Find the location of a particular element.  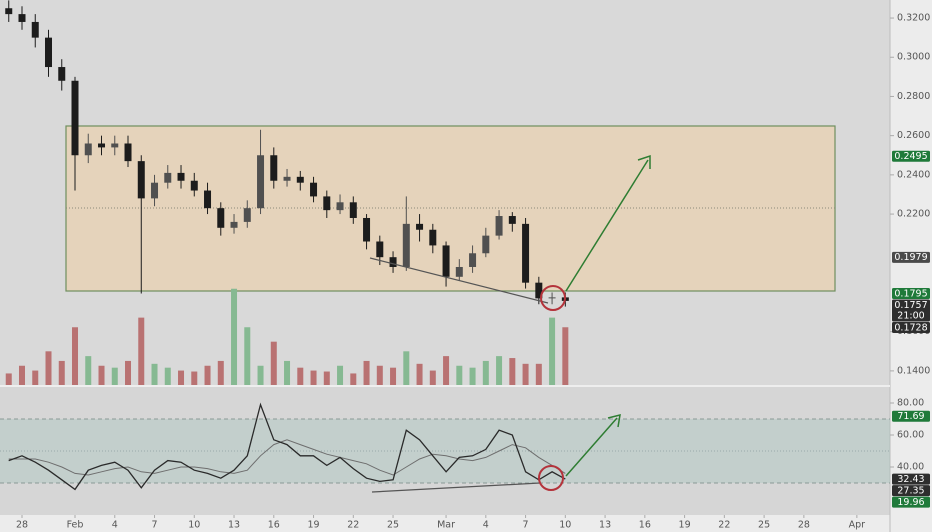

y-tick-label: 0.2200 is located at coordinates (913, 214).